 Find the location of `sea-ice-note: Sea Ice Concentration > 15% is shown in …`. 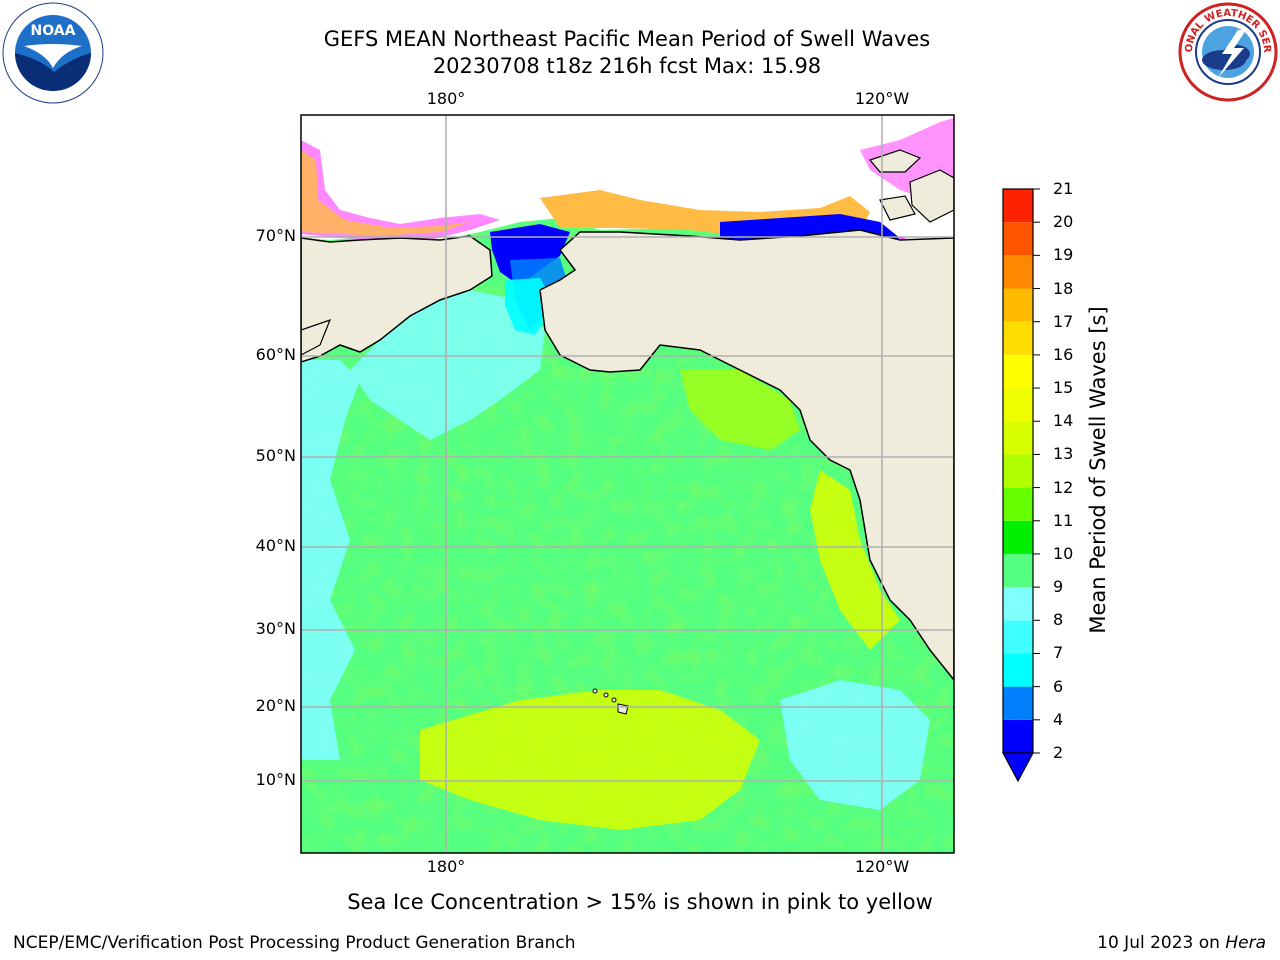

sea-ice-note: Sea Ice Concentration > 15% is shown in … is located at coordinates (640, 902).